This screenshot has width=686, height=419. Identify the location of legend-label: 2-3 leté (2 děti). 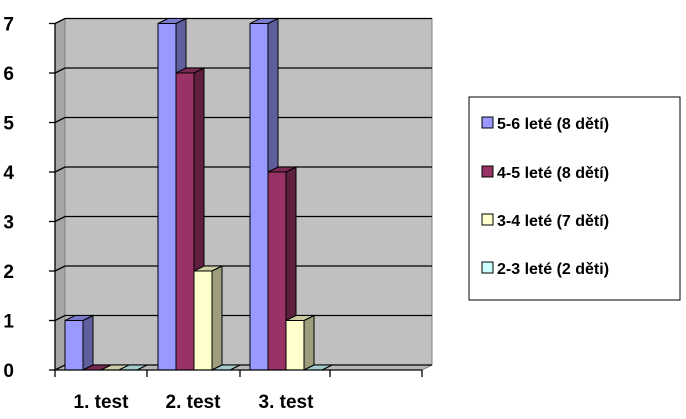
(553, 269).